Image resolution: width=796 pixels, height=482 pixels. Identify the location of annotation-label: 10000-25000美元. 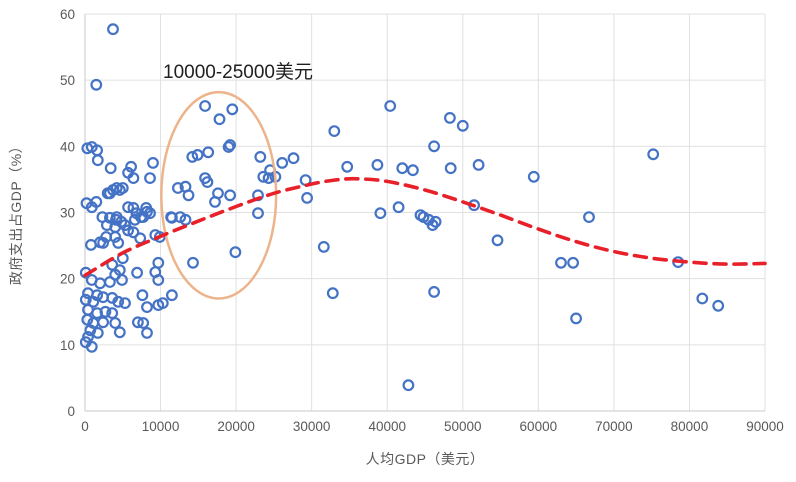
(238, 72).